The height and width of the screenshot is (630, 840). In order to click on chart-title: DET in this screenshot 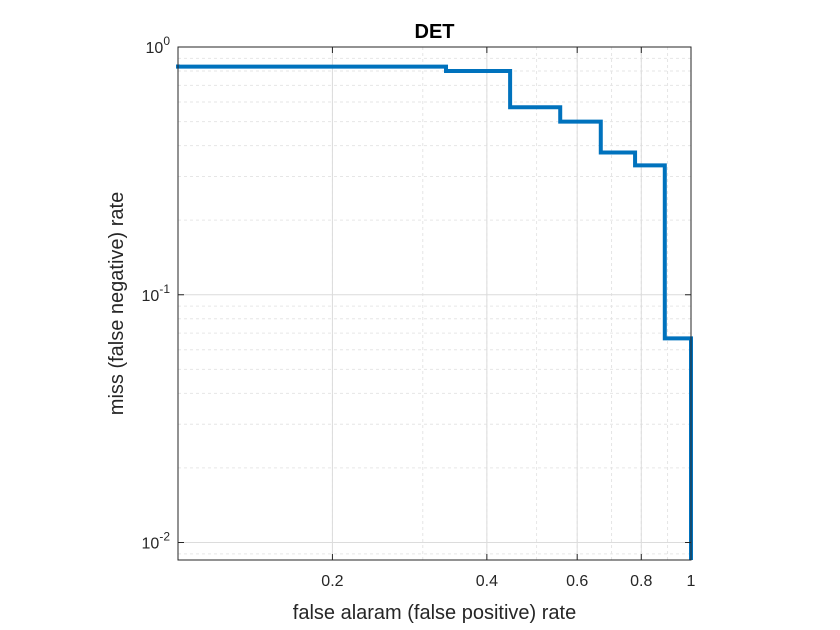, I will do `click(435, 32)`.